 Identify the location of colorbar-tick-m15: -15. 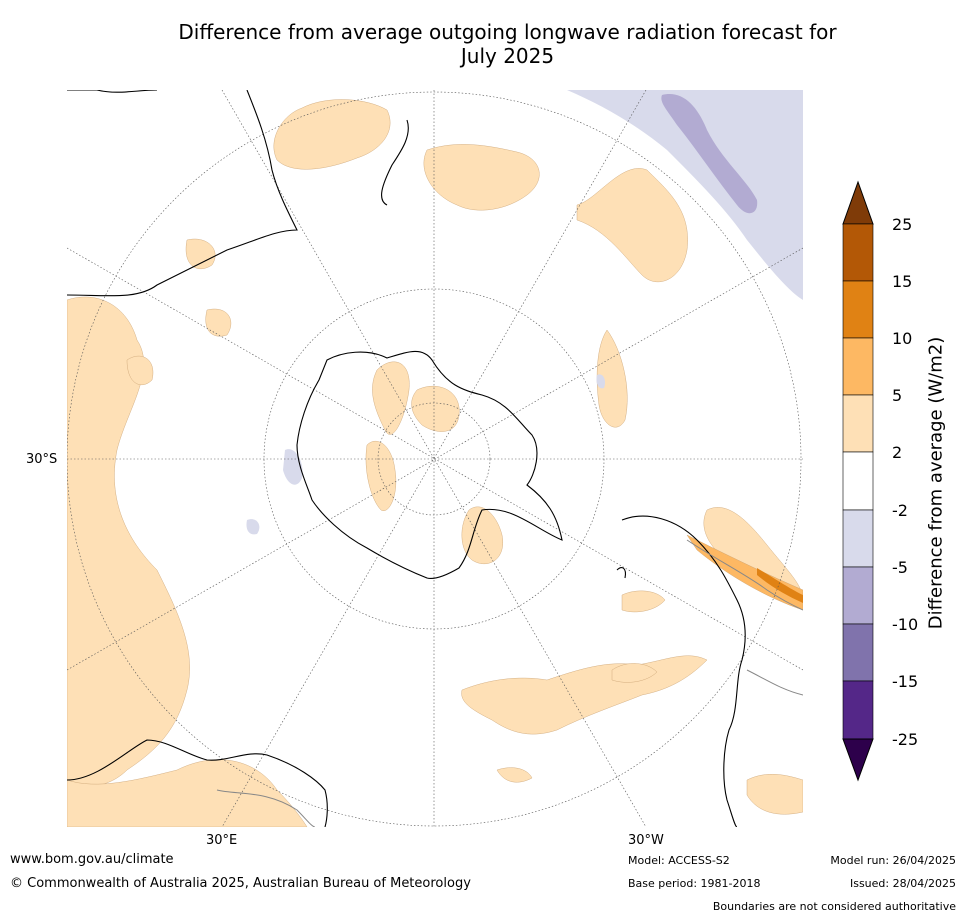
(905, 681).